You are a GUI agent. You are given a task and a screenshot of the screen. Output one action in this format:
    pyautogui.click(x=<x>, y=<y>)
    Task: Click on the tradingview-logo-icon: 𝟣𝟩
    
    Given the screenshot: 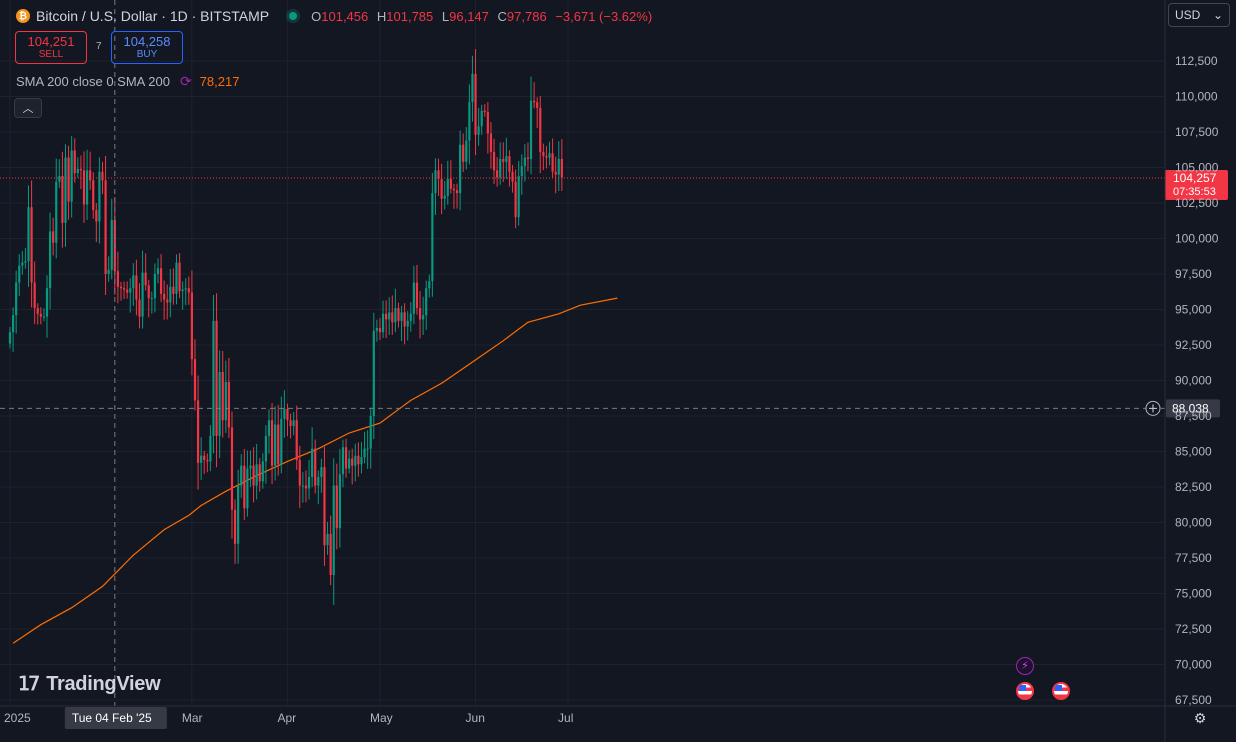 What is the action you would take?
    pyautogui.click(x=29, y=684)
    